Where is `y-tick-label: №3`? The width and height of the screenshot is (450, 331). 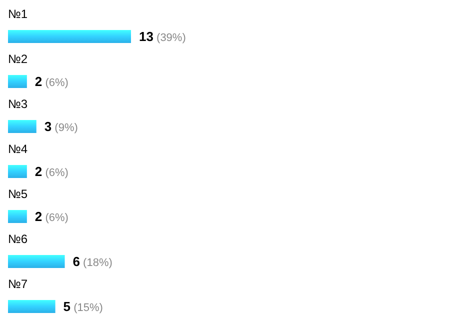
y-tick-label: №3 is located at coordinates (18, 104).